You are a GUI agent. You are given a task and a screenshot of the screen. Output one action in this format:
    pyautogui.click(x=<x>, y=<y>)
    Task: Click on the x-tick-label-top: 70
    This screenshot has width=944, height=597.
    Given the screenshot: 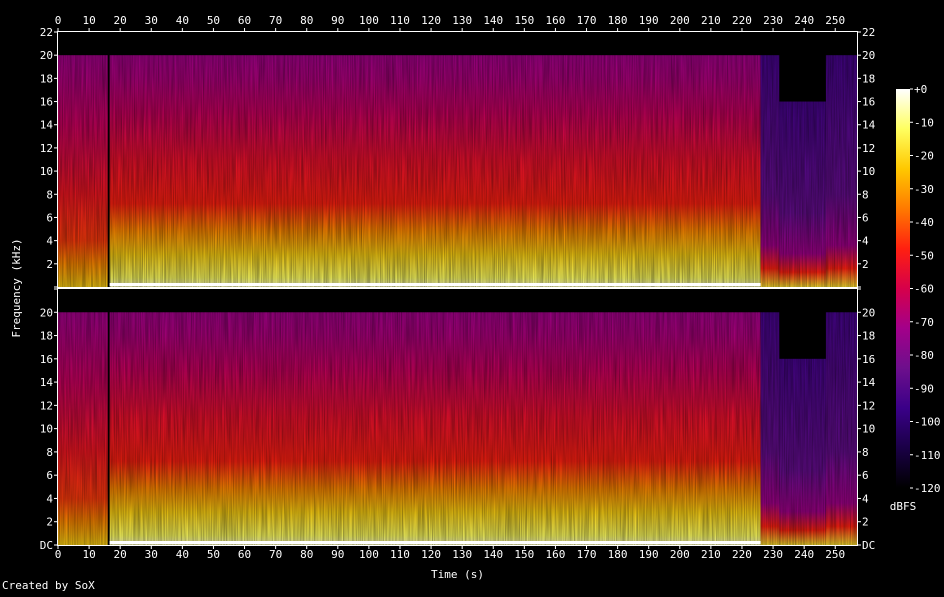 What is the action you would take?
    pyautogui.click(x=275, y=20)
    